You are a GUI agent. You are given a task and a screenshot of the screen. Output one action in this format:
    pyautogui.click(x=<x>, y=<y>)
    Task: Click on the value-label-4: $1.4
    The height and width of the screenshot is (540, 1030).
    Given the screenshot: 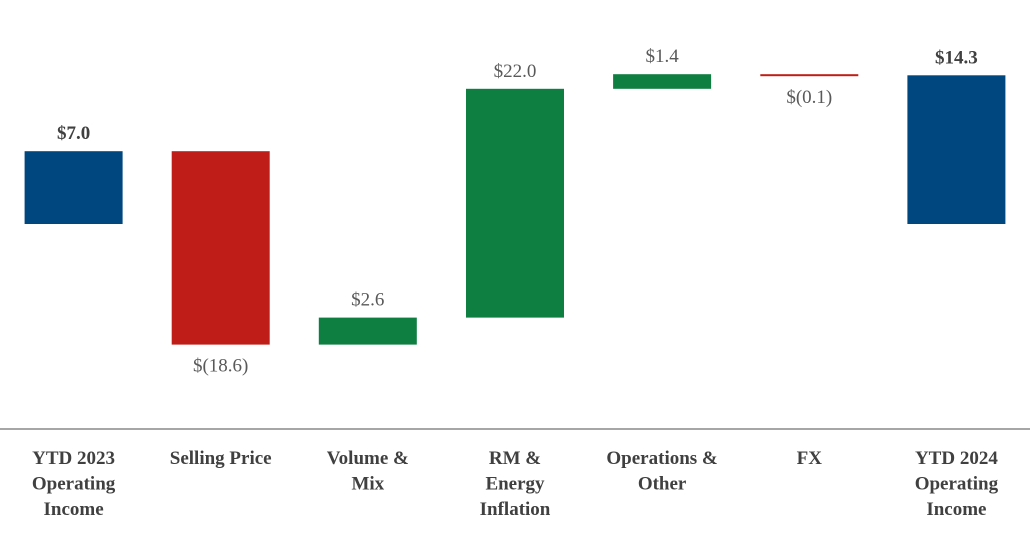 What is the action you would take?
    pyautogui.click(x=662, y=56)
    